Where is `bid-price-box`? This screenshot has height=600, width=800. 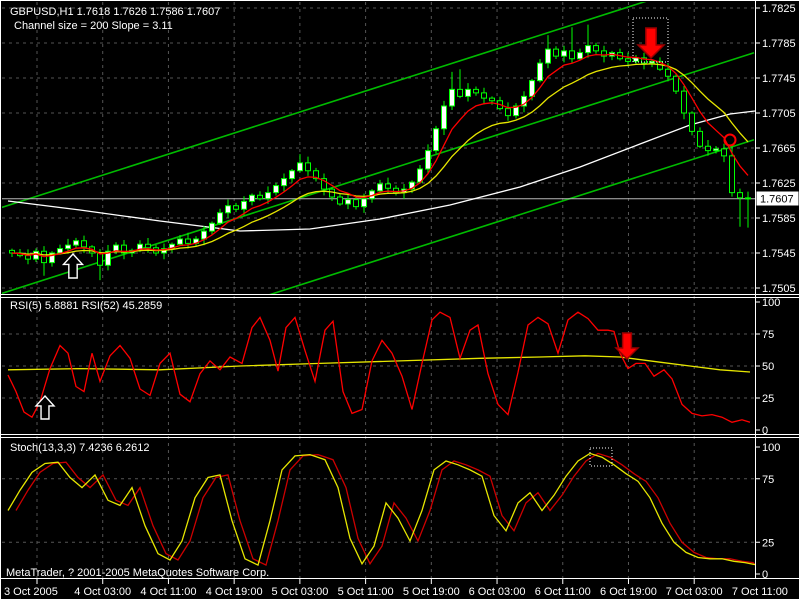
bid-price-box is located at coordinates (777, 198).